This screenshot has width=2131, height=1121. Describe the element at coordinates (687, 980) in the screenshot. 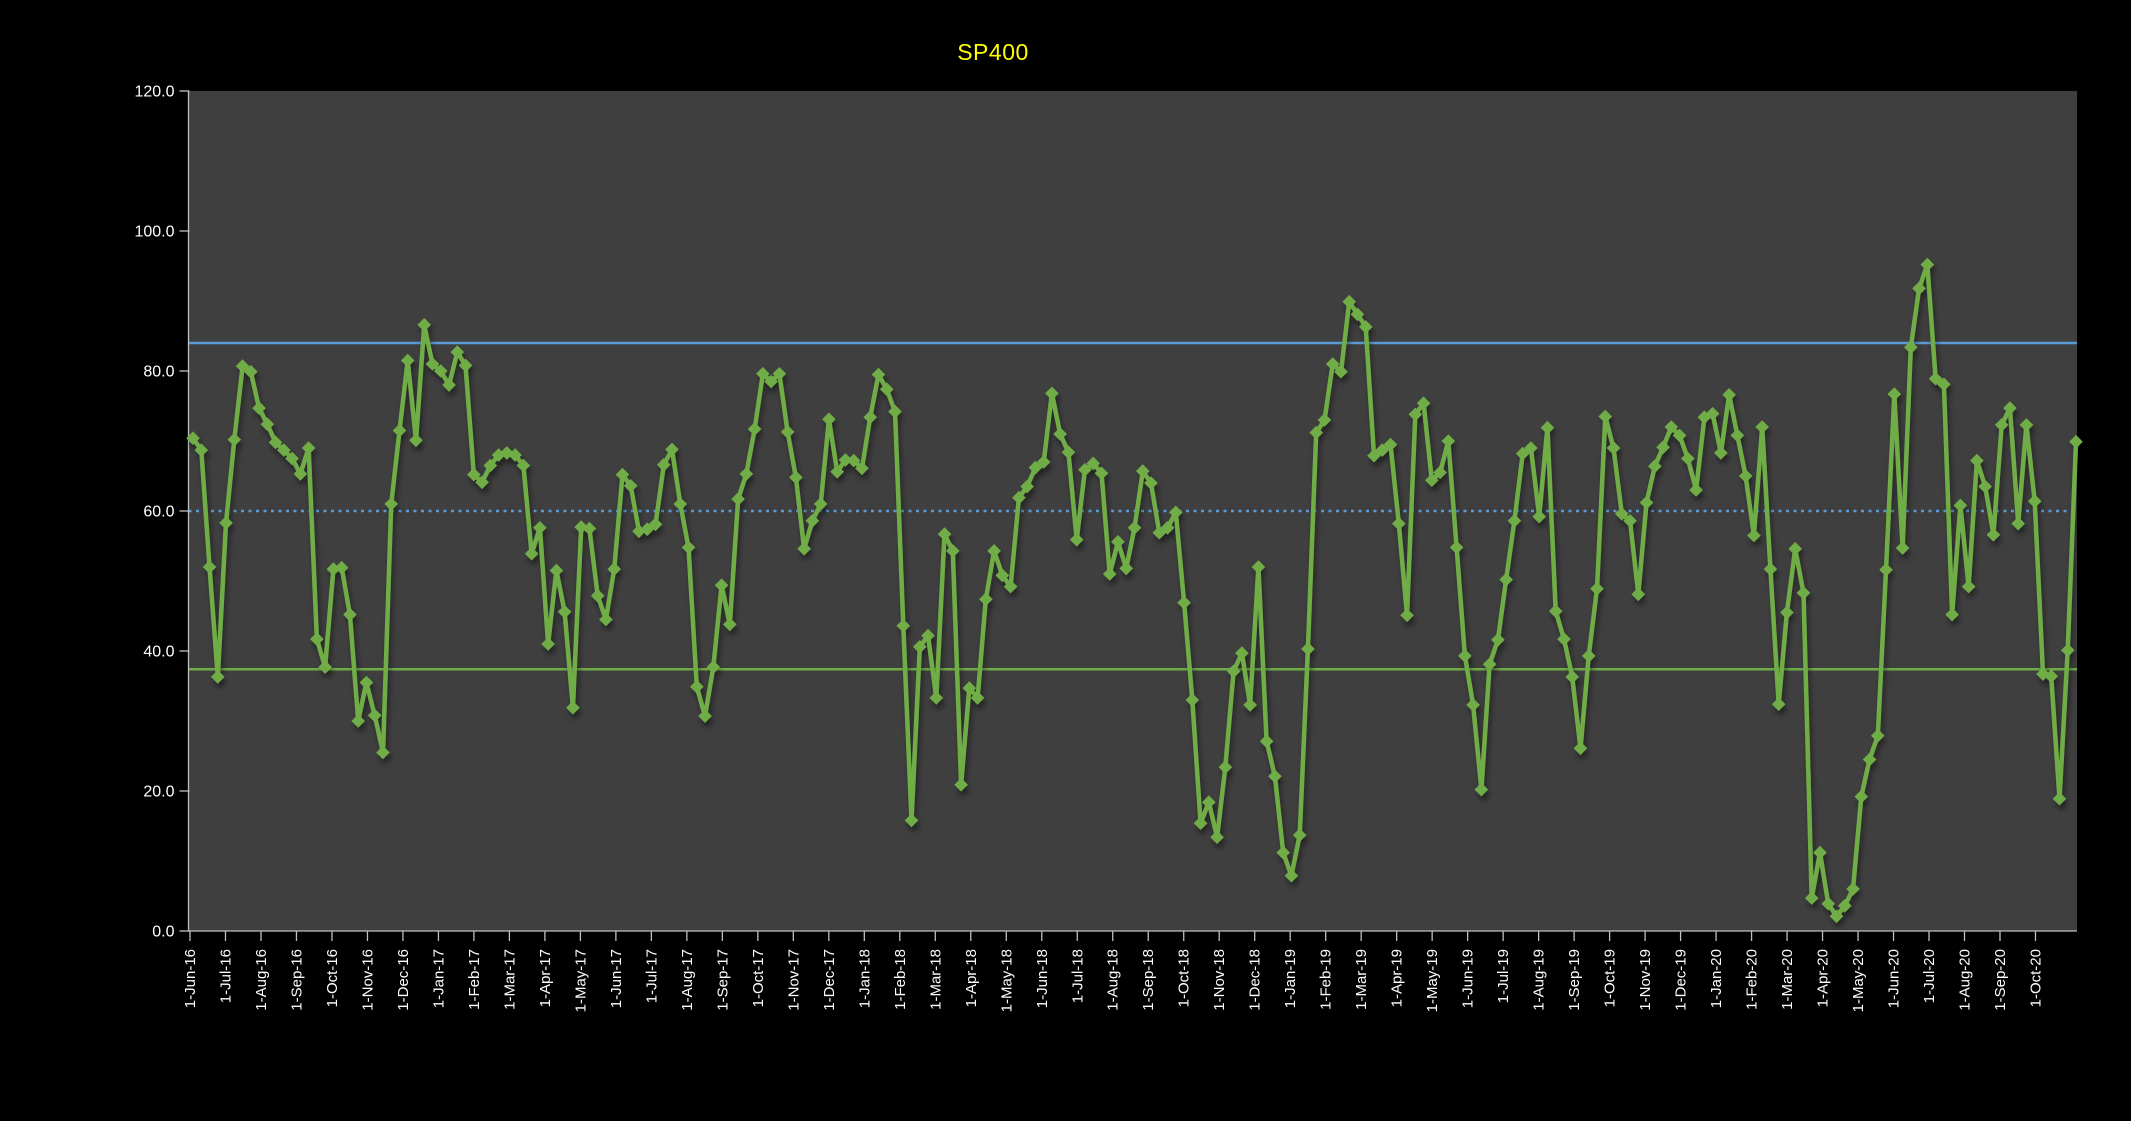

I see `x-axis-tick-label: 1-Aug-17` at that location.